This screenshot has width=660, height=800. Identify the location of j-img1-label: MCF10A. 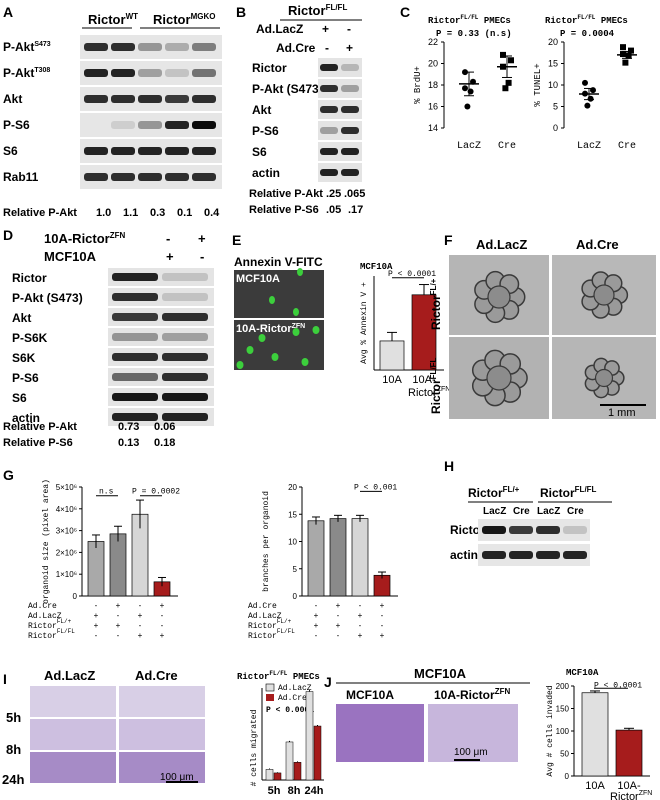
(370, 695).